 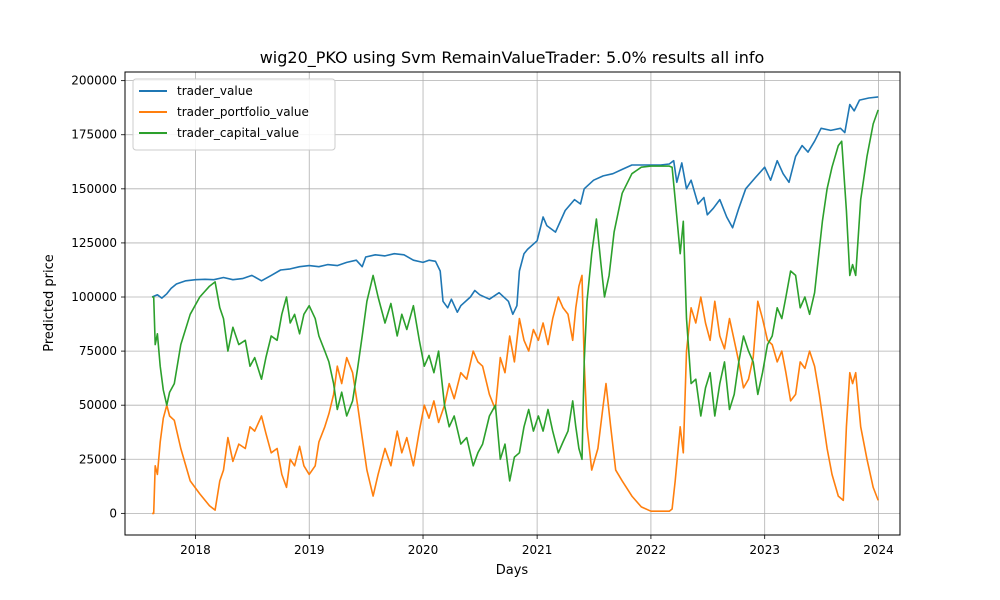 I want to click on x-tick-label: 2018, so click(x=195, y=550).